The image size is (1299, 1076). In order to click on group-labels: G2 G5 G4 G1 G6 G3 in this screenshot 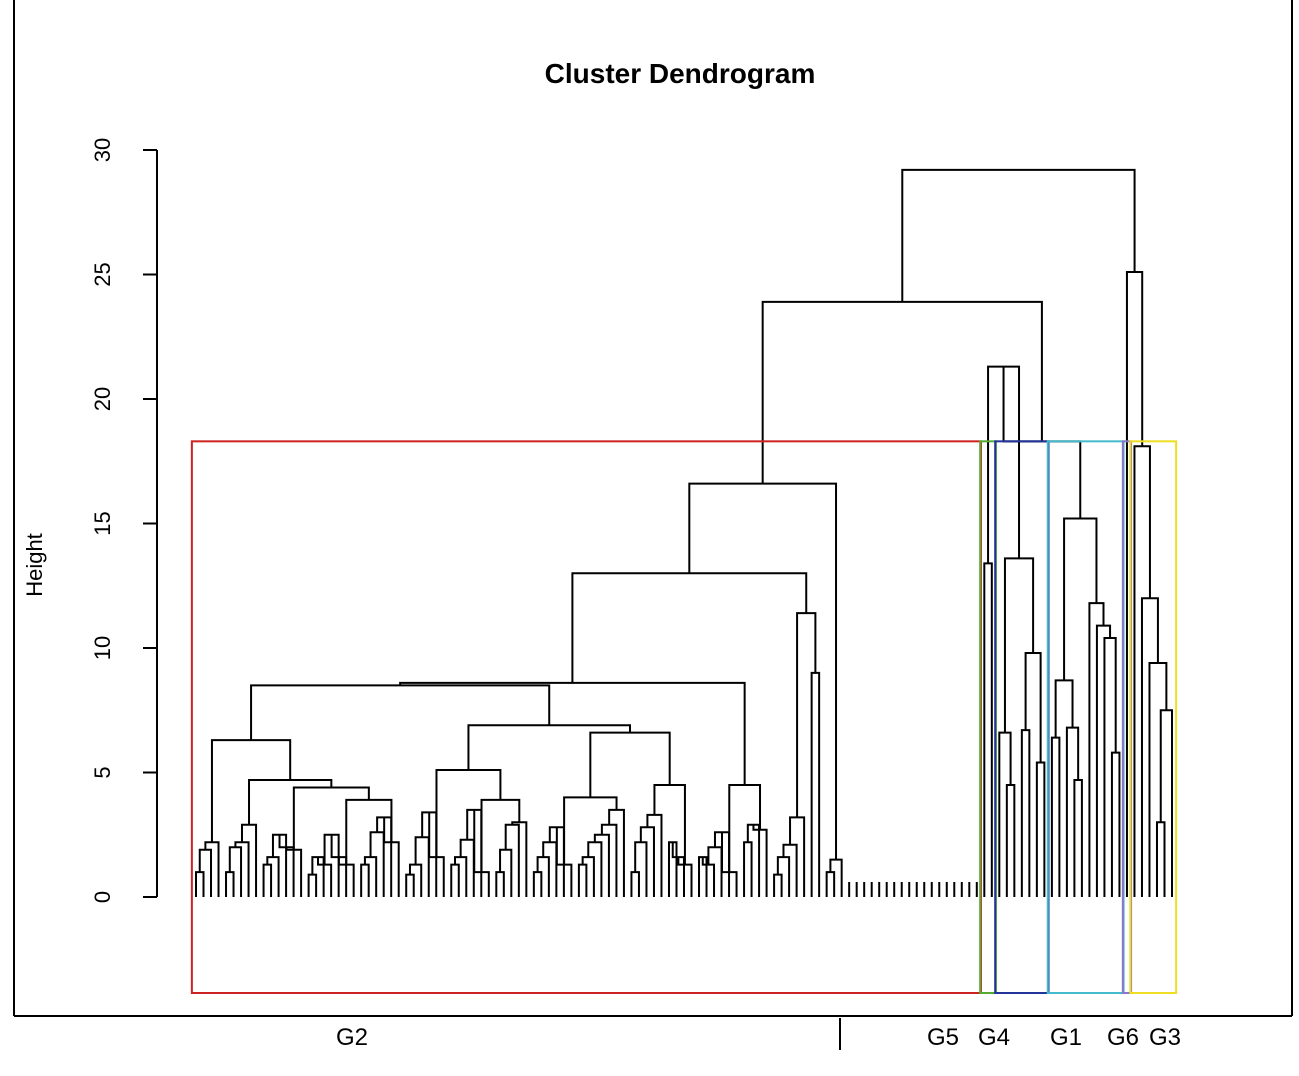, I will do `click(758, 1037)`.